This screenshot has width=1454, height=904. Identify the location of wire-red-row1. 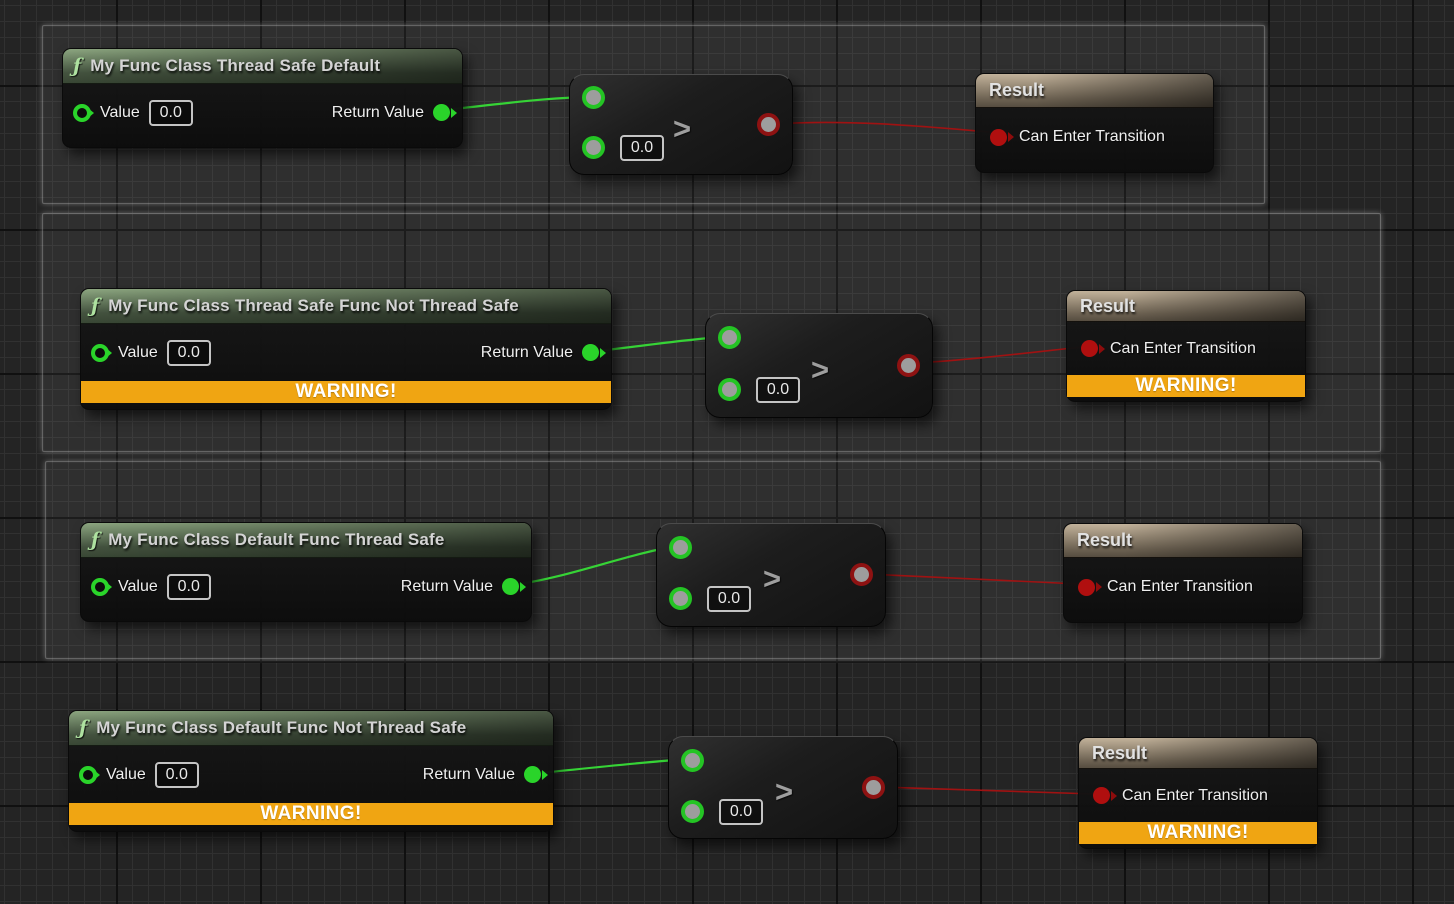
(883, 127).